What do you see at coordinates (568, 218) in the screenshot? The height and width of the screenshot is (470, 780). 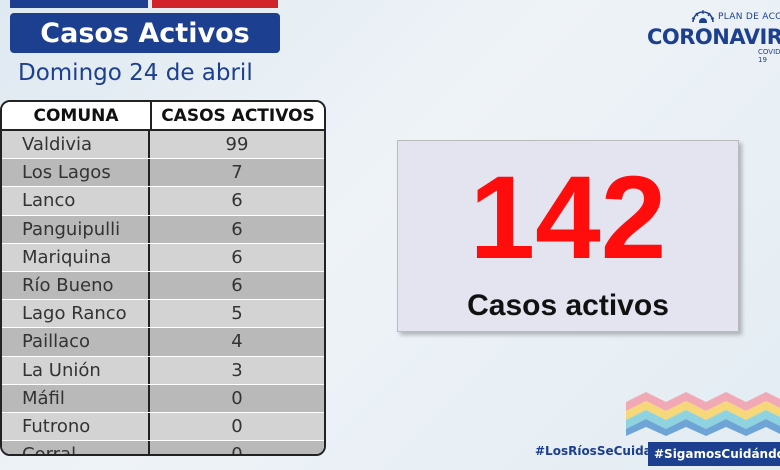 I see `total-cases-value: 142` at bounding box center [568, 218].